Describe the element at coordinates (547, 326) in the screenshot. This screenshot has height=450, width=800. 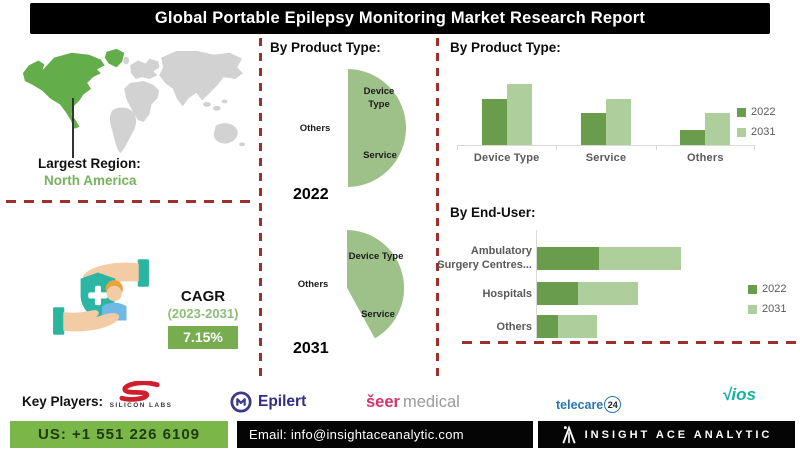
I see `hbar-2022-others` at that location.